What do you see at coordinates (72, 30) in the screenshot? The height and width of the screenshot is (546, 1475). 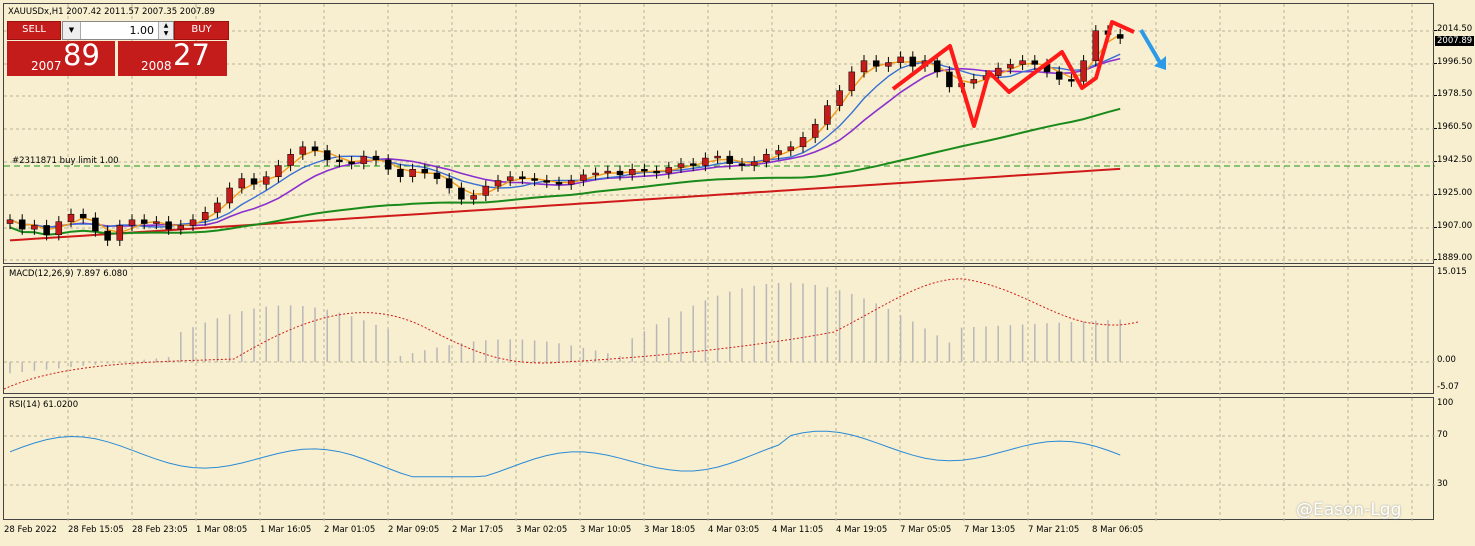 I see `lot-dropdown-icon: ▼` at bounding box center [72, 30].